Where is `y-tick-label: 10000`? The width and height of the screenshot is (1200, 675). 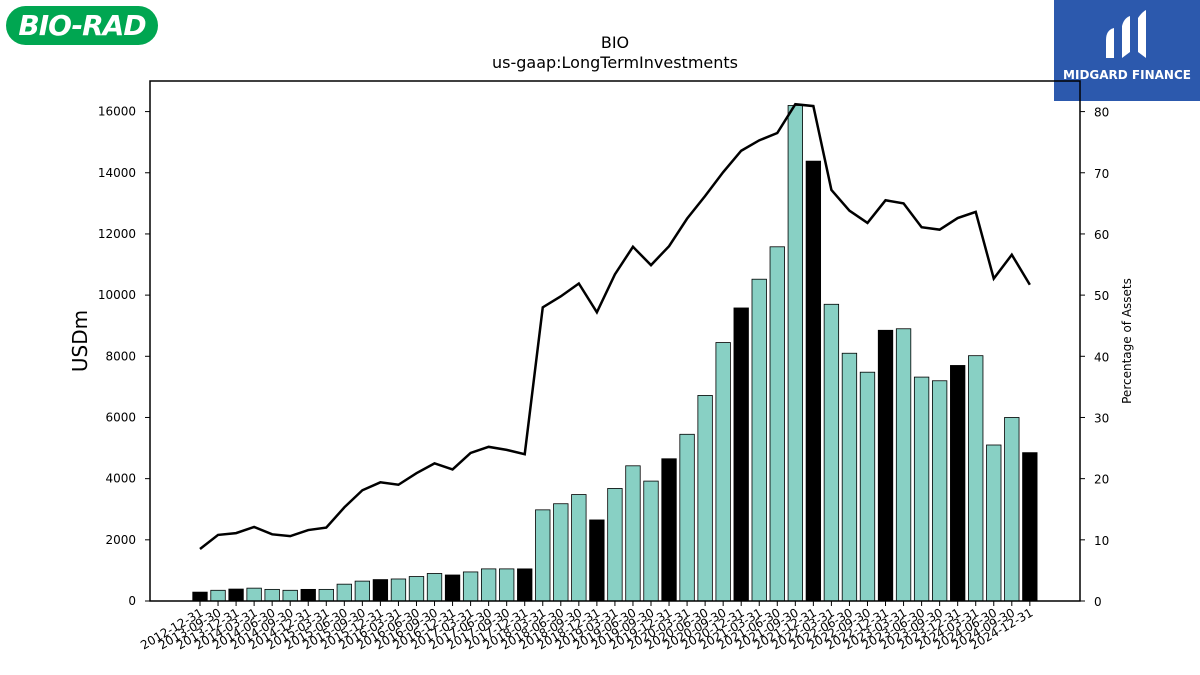 y-tick-label: 10000 is located at coordinates (117, 295).